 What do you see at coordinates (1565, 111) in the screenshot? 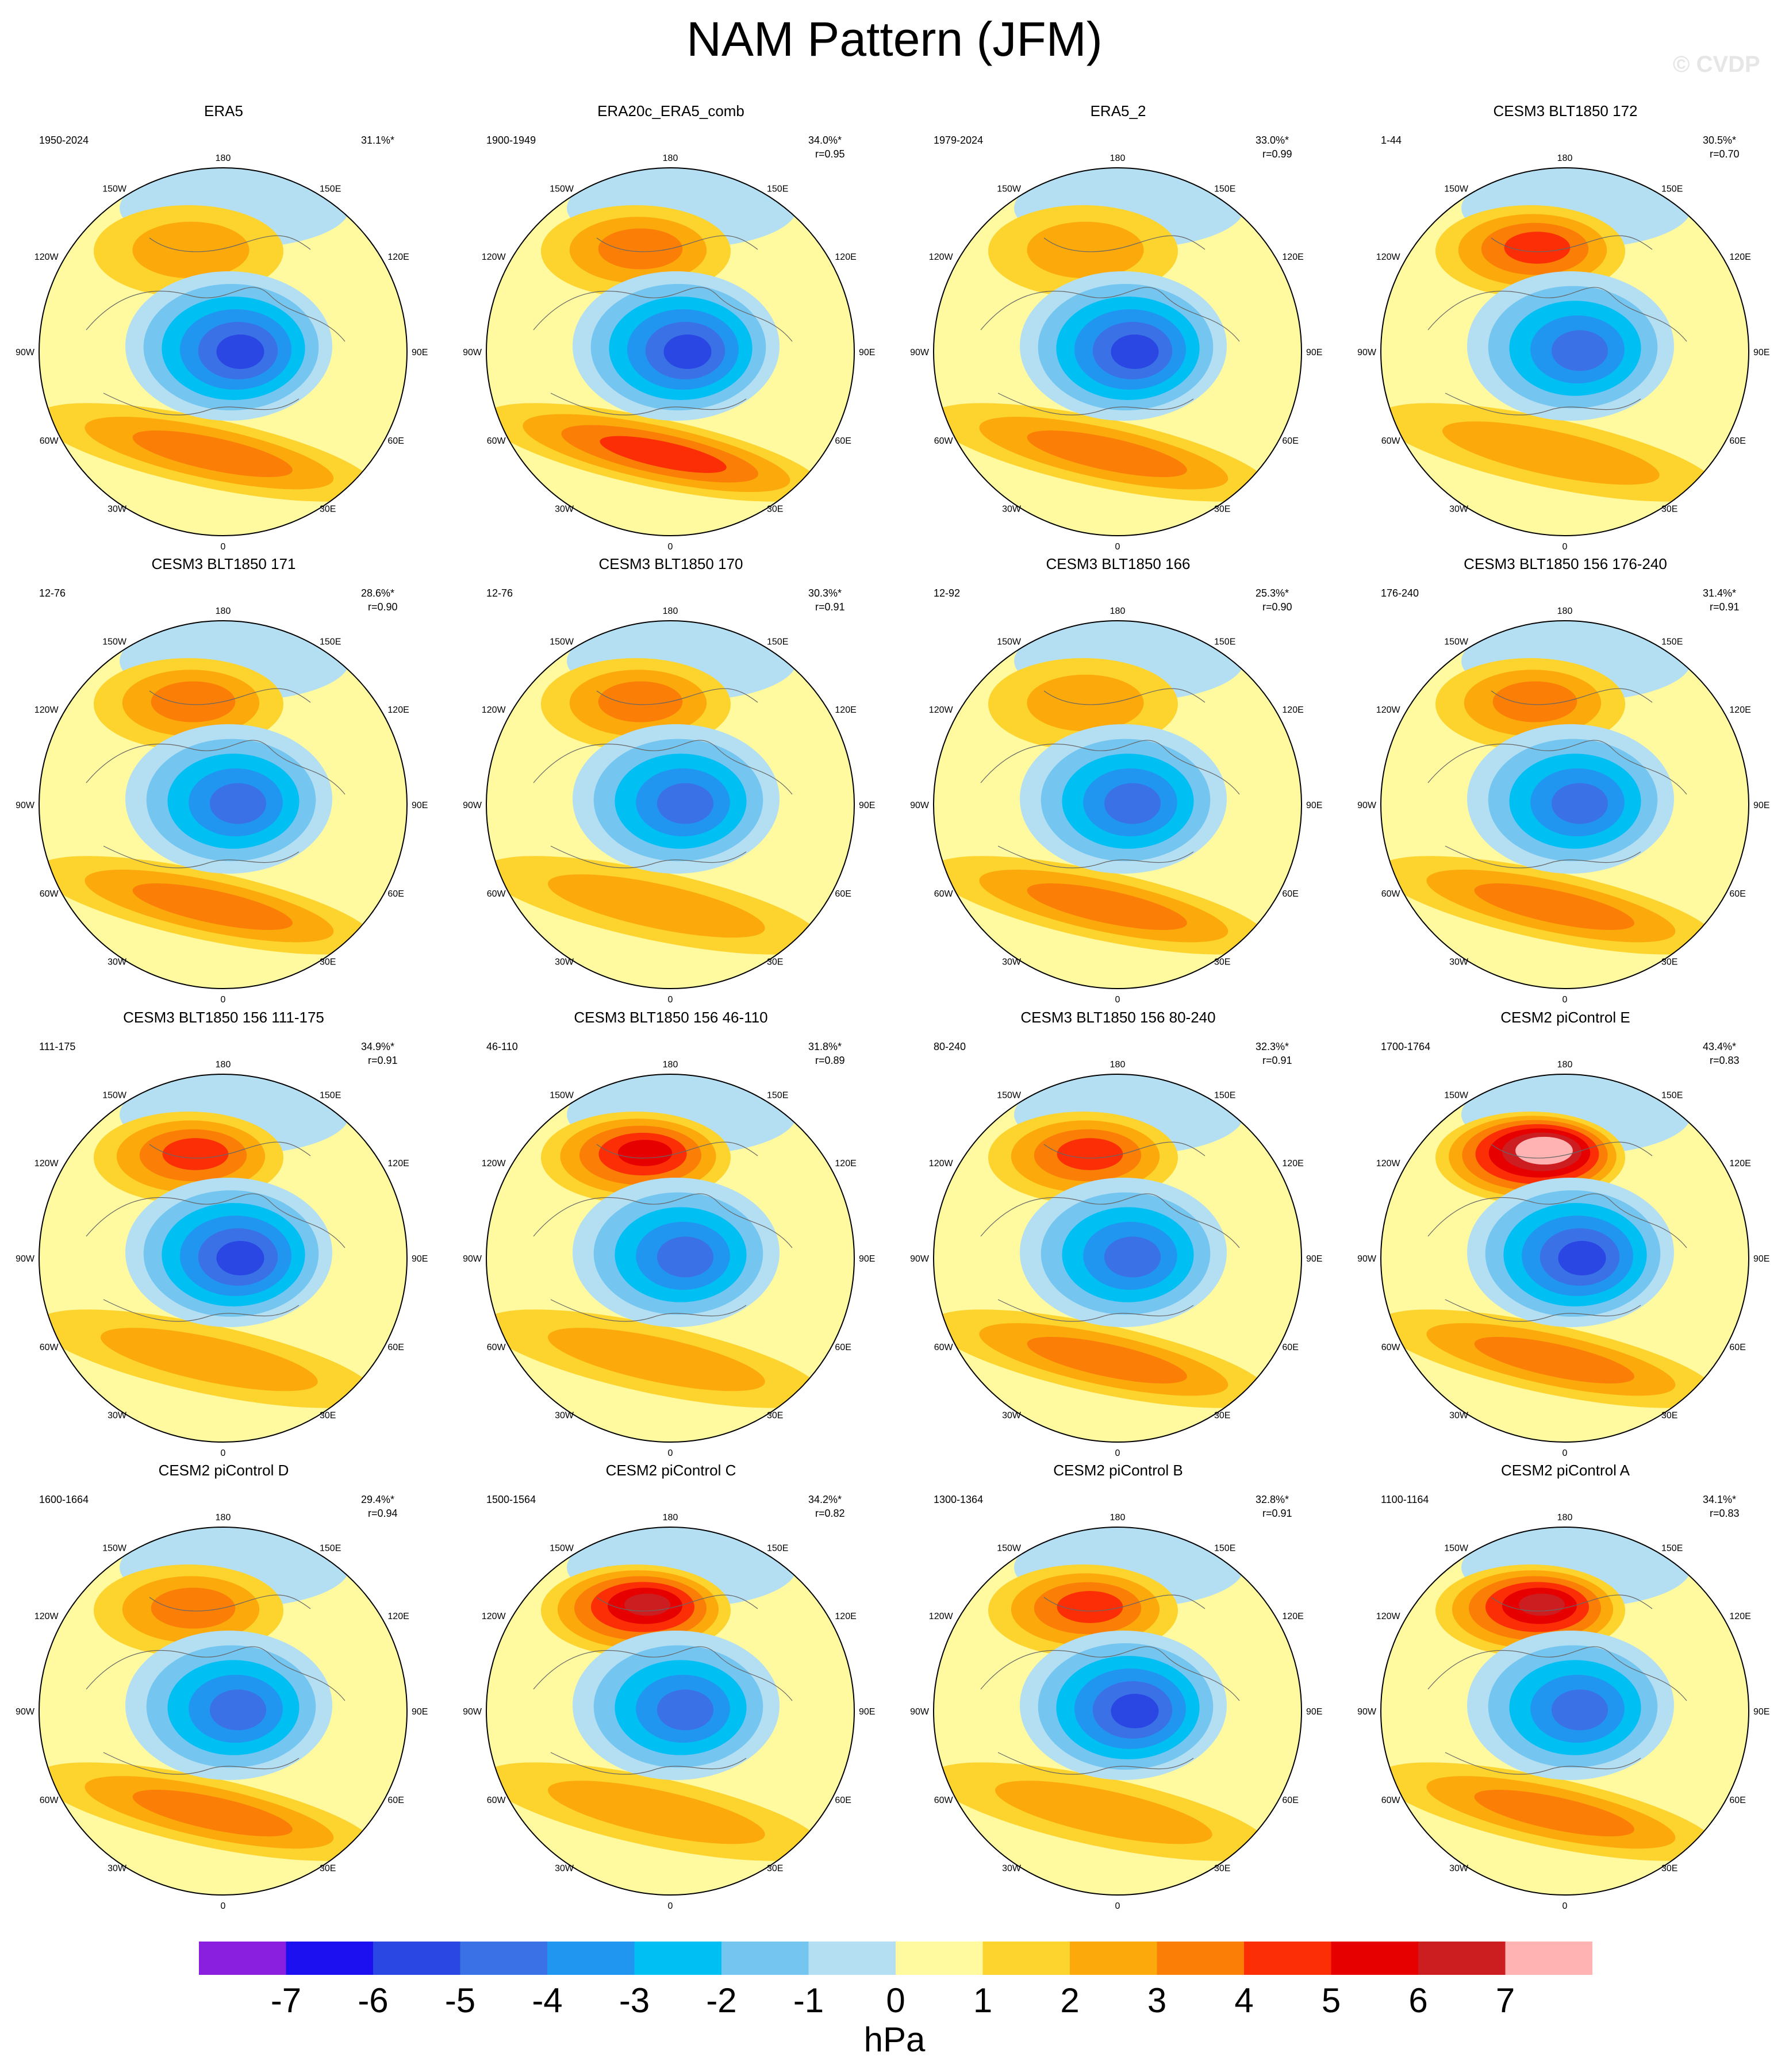
I see `panel-title: CESM3 BLT1850 172` at bounding box center [1565, 111].